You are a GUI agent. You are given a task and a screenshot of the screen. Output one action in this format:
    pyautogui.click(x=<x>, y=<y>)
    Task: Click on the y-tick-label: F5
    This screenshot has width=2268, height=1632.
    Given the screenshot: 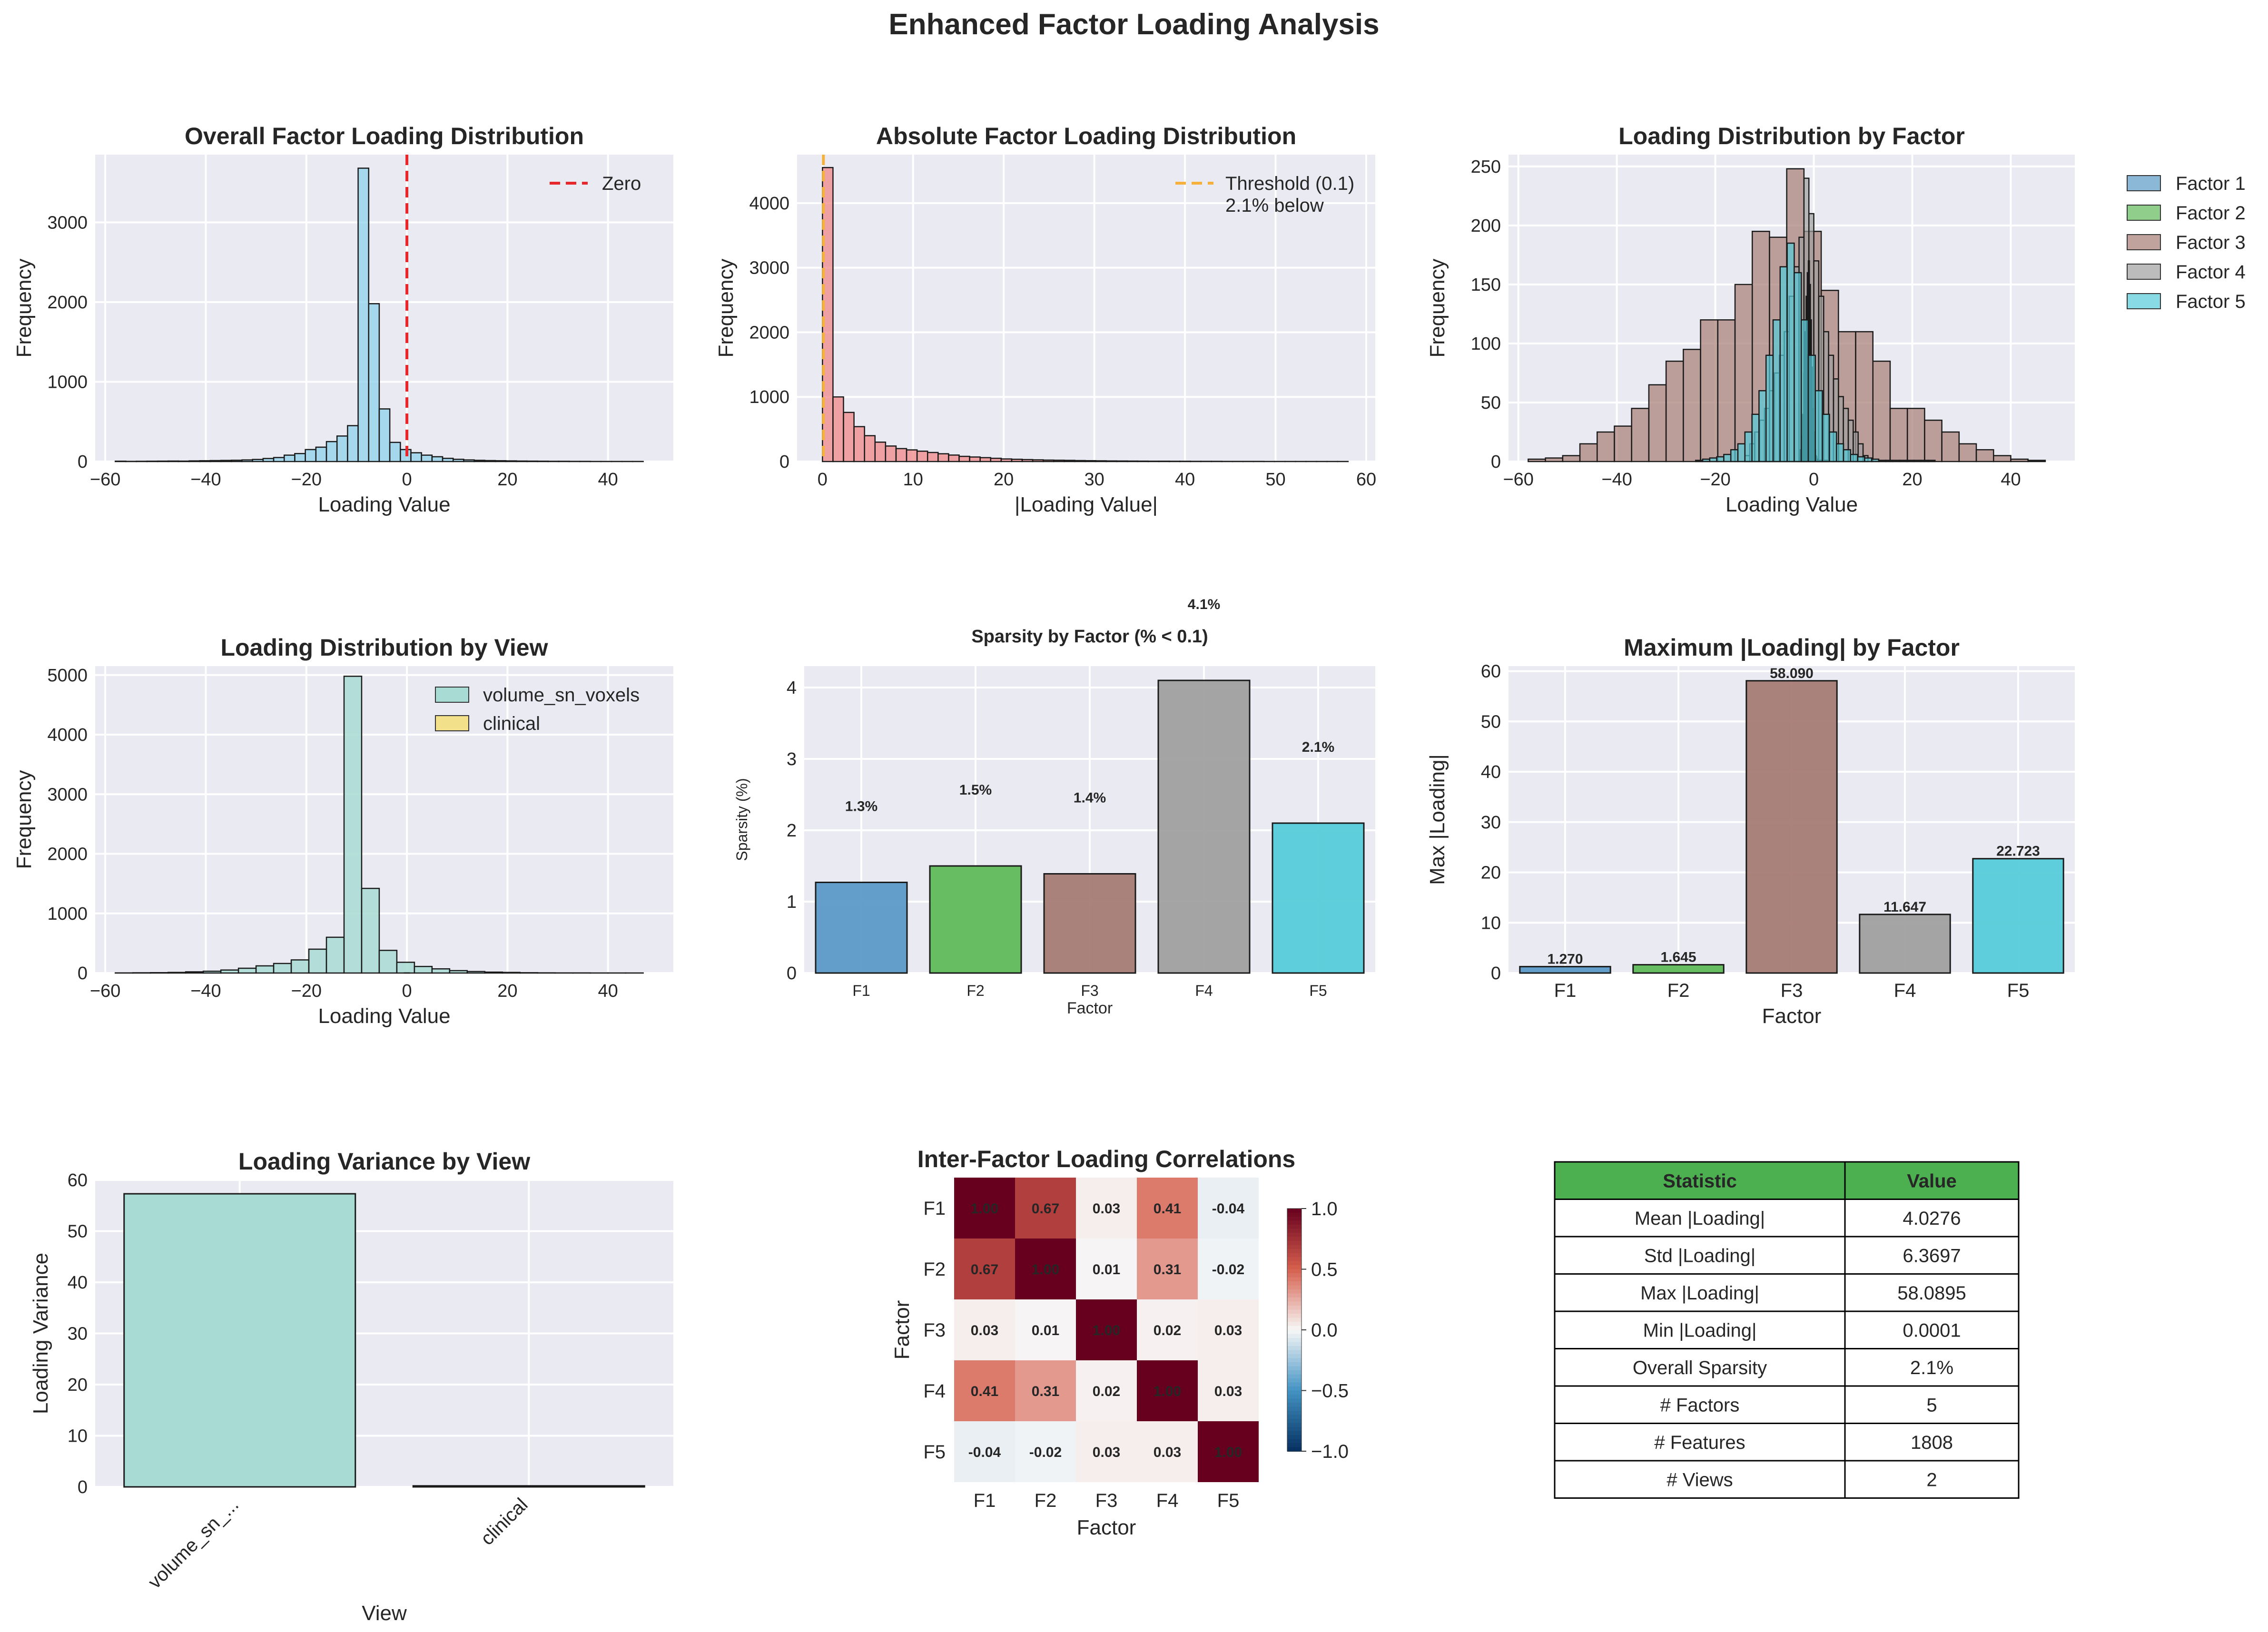 What is the action you would take?
    pyautogui.click(x=935, y=1452)
    